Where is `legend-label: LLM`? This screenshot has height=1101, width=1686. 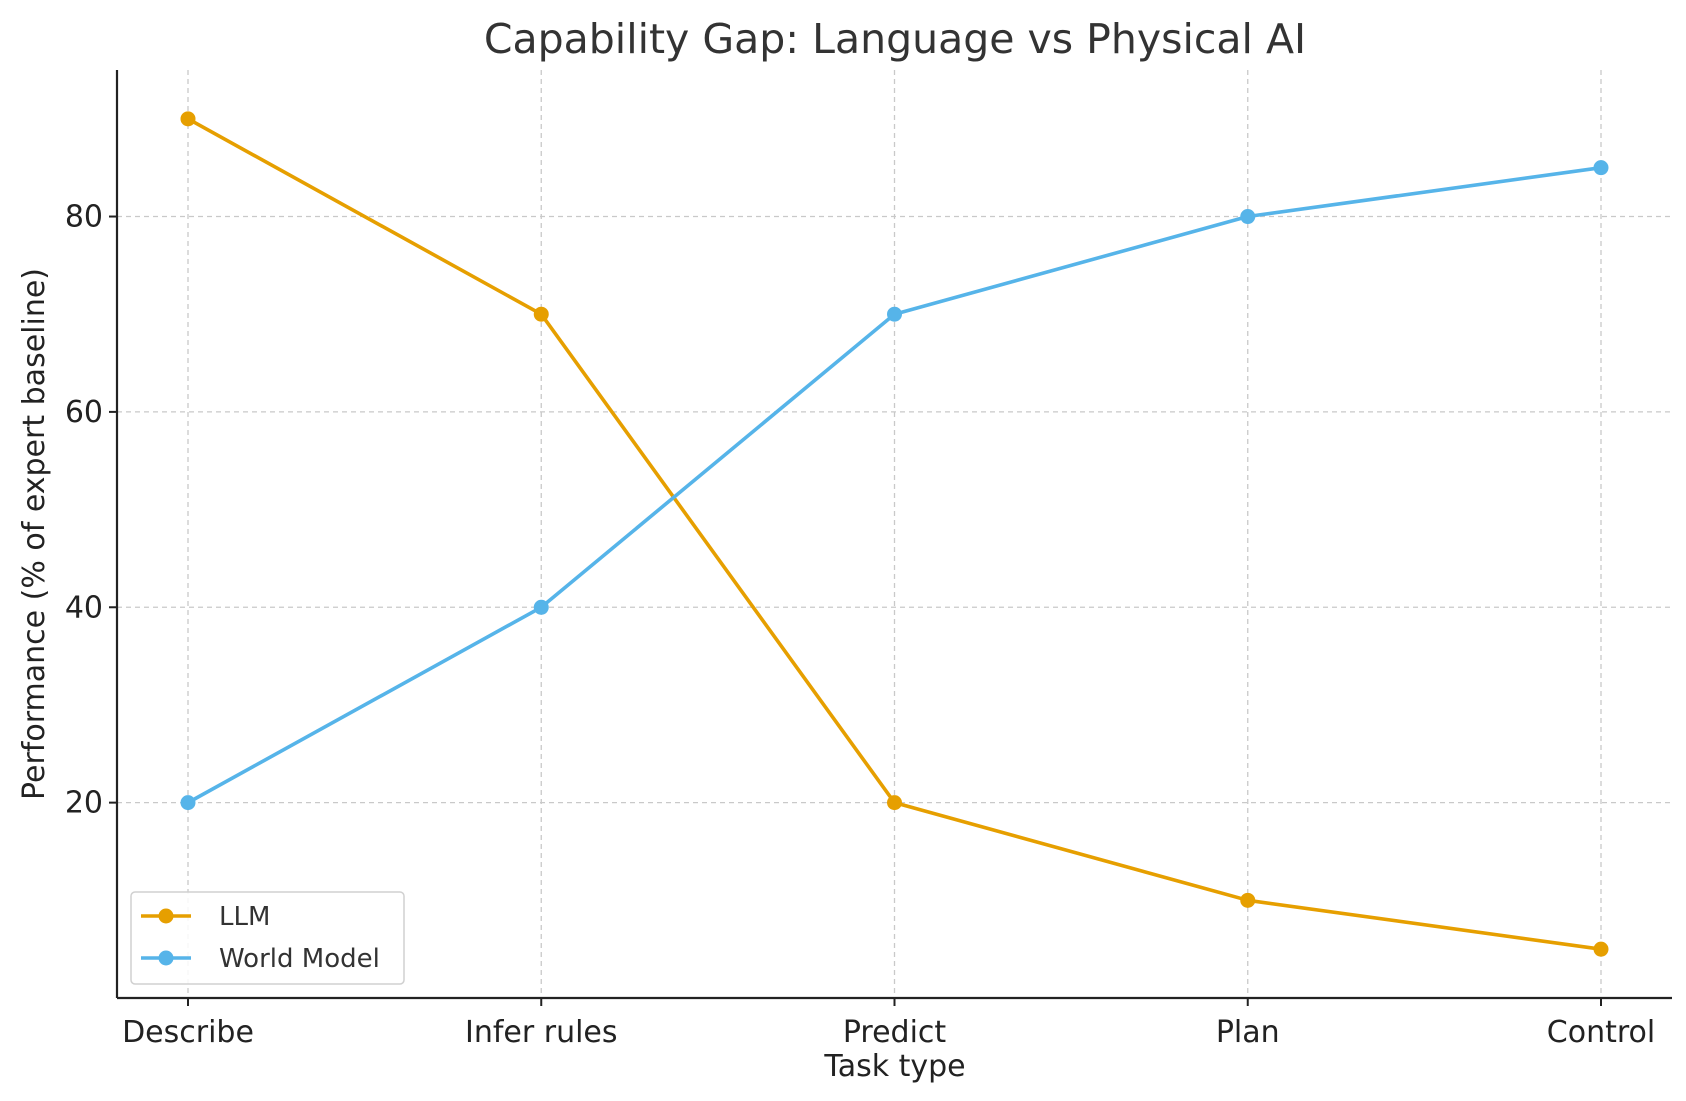
legend-label: LLM is located at coordinates (244, 917).